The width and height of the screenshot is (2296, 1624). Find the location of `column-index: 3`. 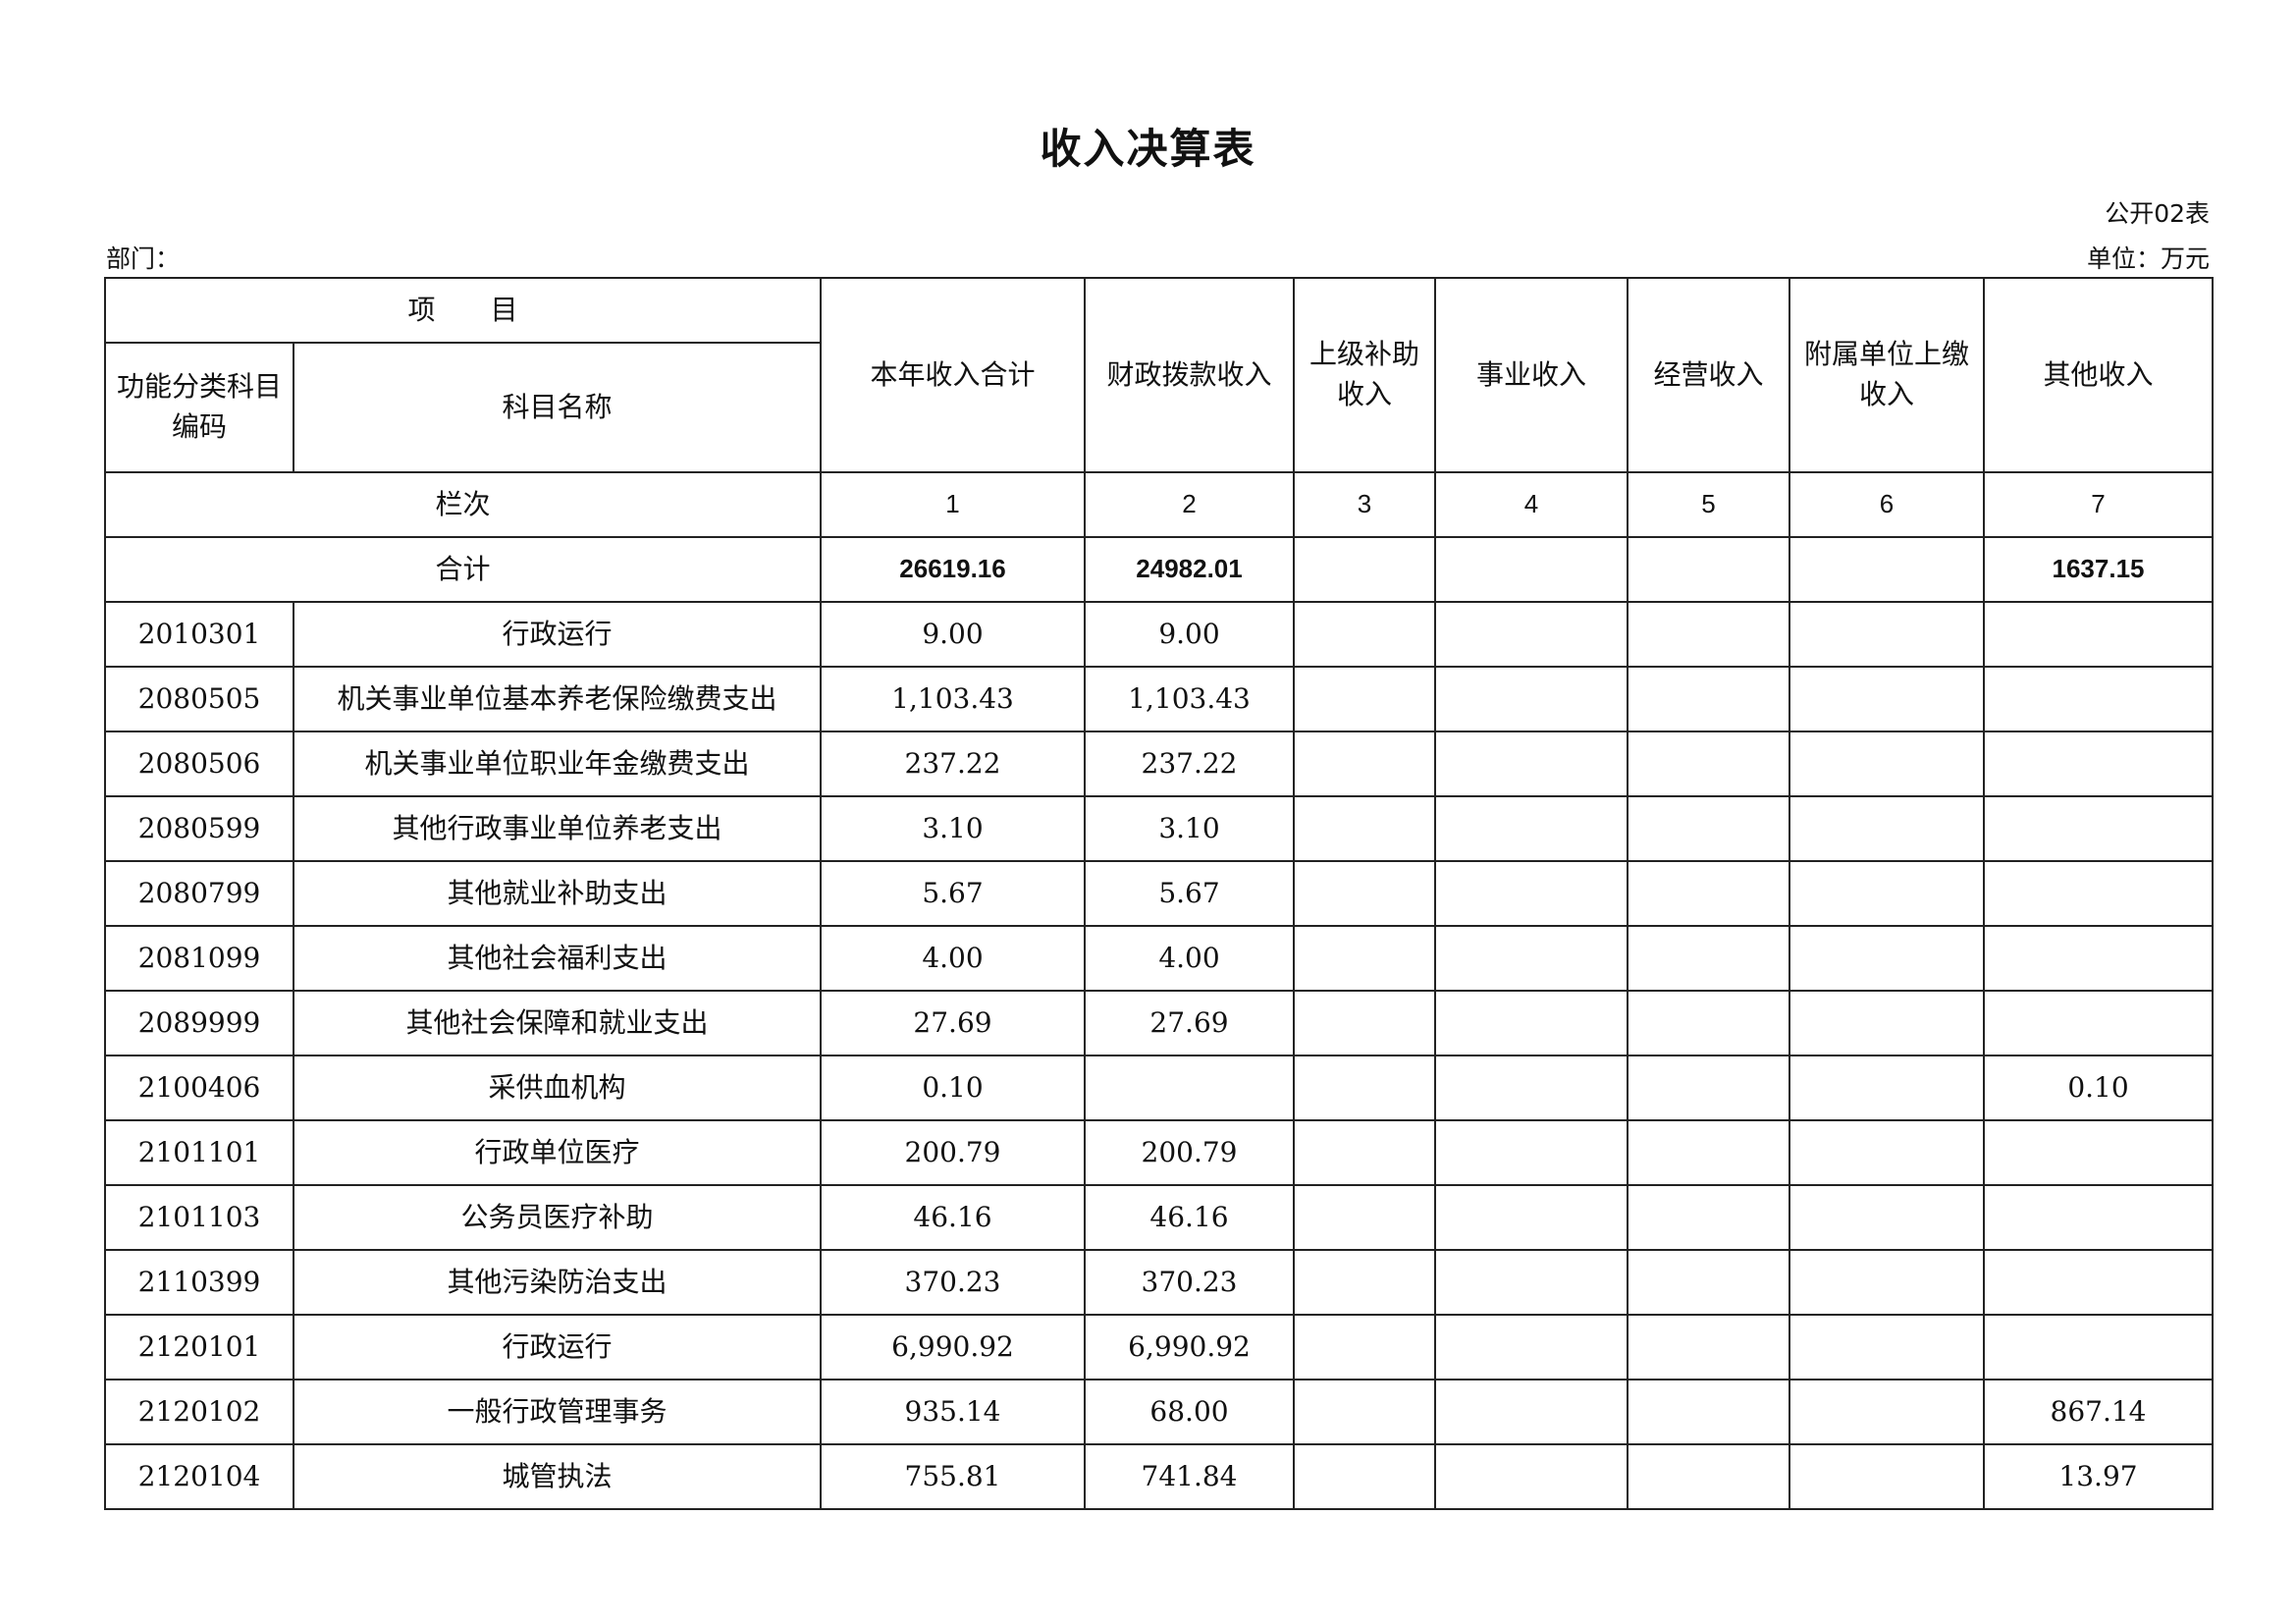

column-index: 3 is located at coordinates (1365, 504).